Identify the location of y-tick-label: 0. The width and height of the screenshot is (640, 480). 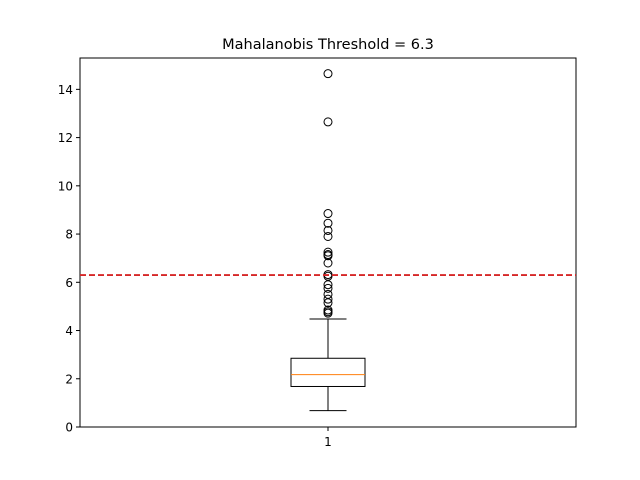
(69, 428).